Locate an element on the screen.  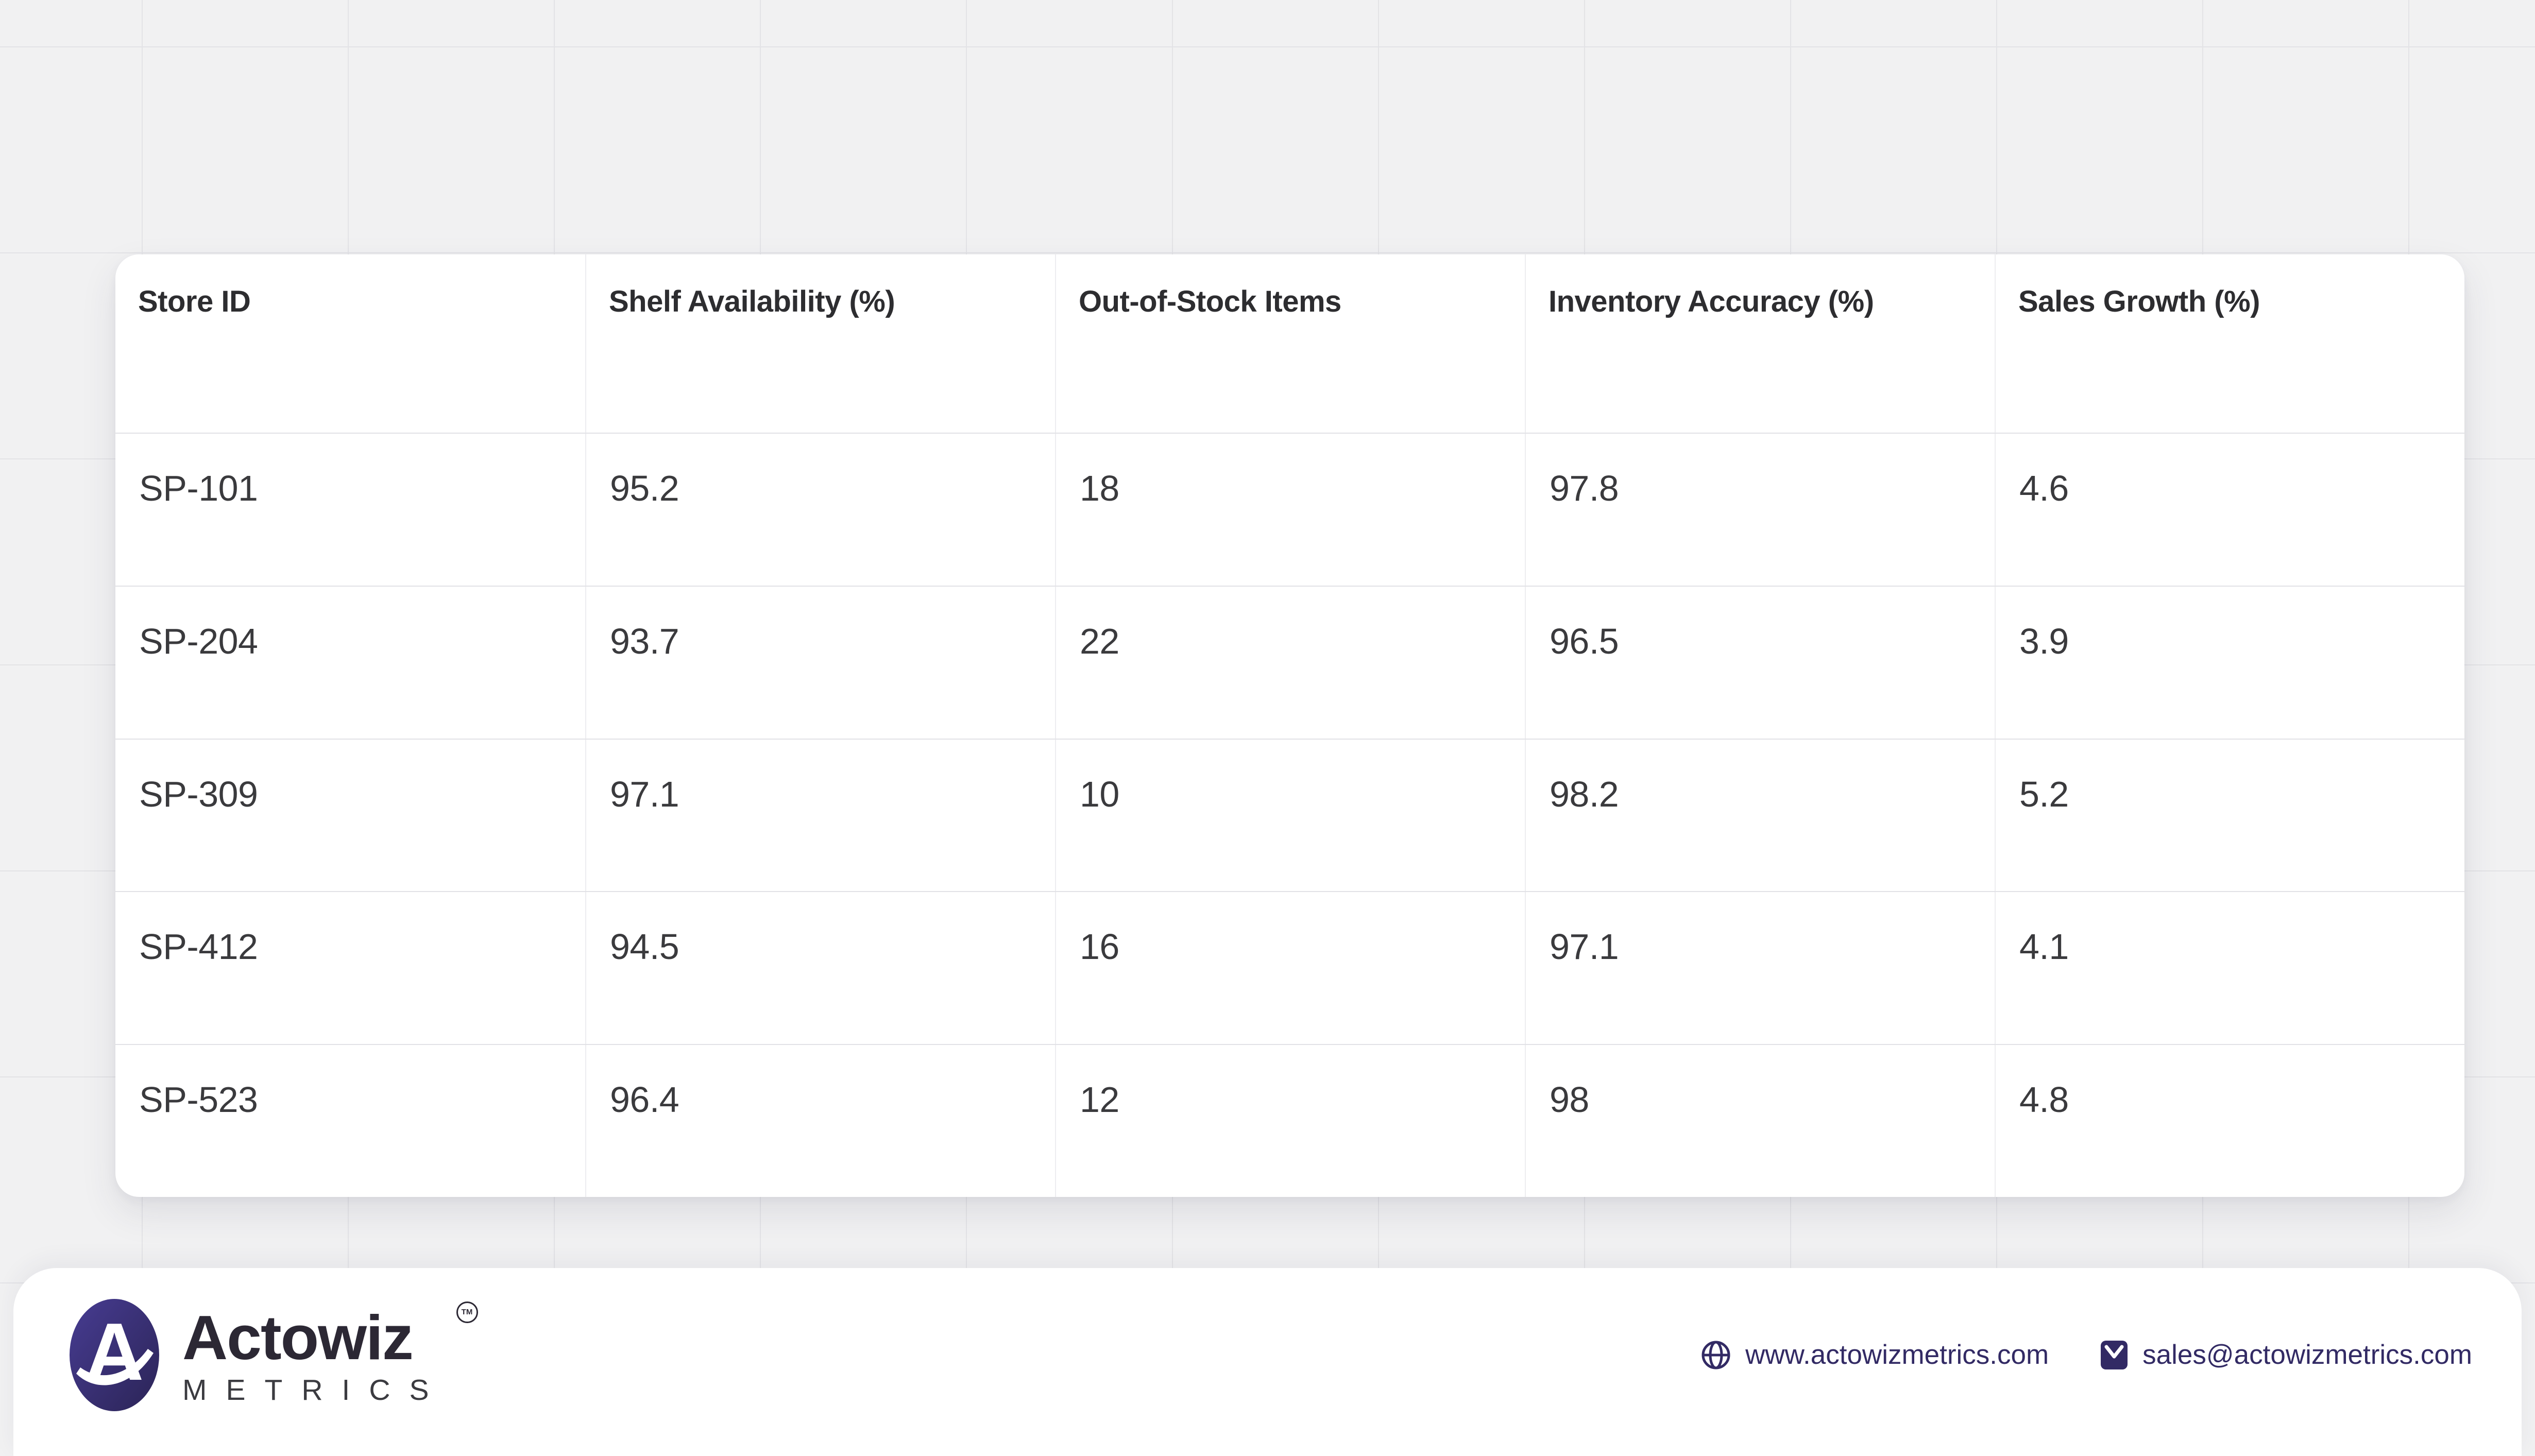
cell-2-out-of-stock-items: 10 is located at coordinates (1290, 815).